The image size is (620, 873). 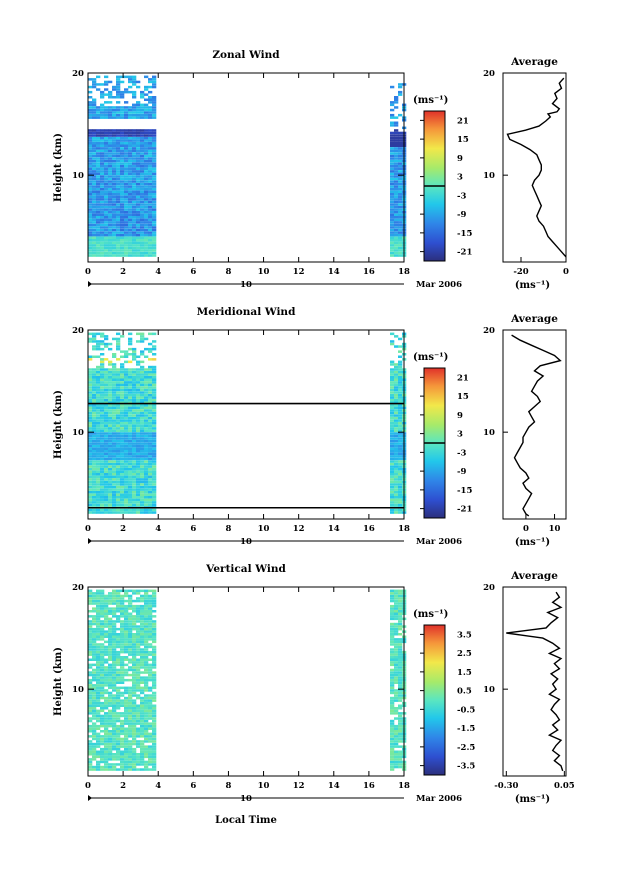 What do you see at coordinates (404, 786) in the screenshot?
I see `x-tick-label: 18` at bounding box center [404, 786].